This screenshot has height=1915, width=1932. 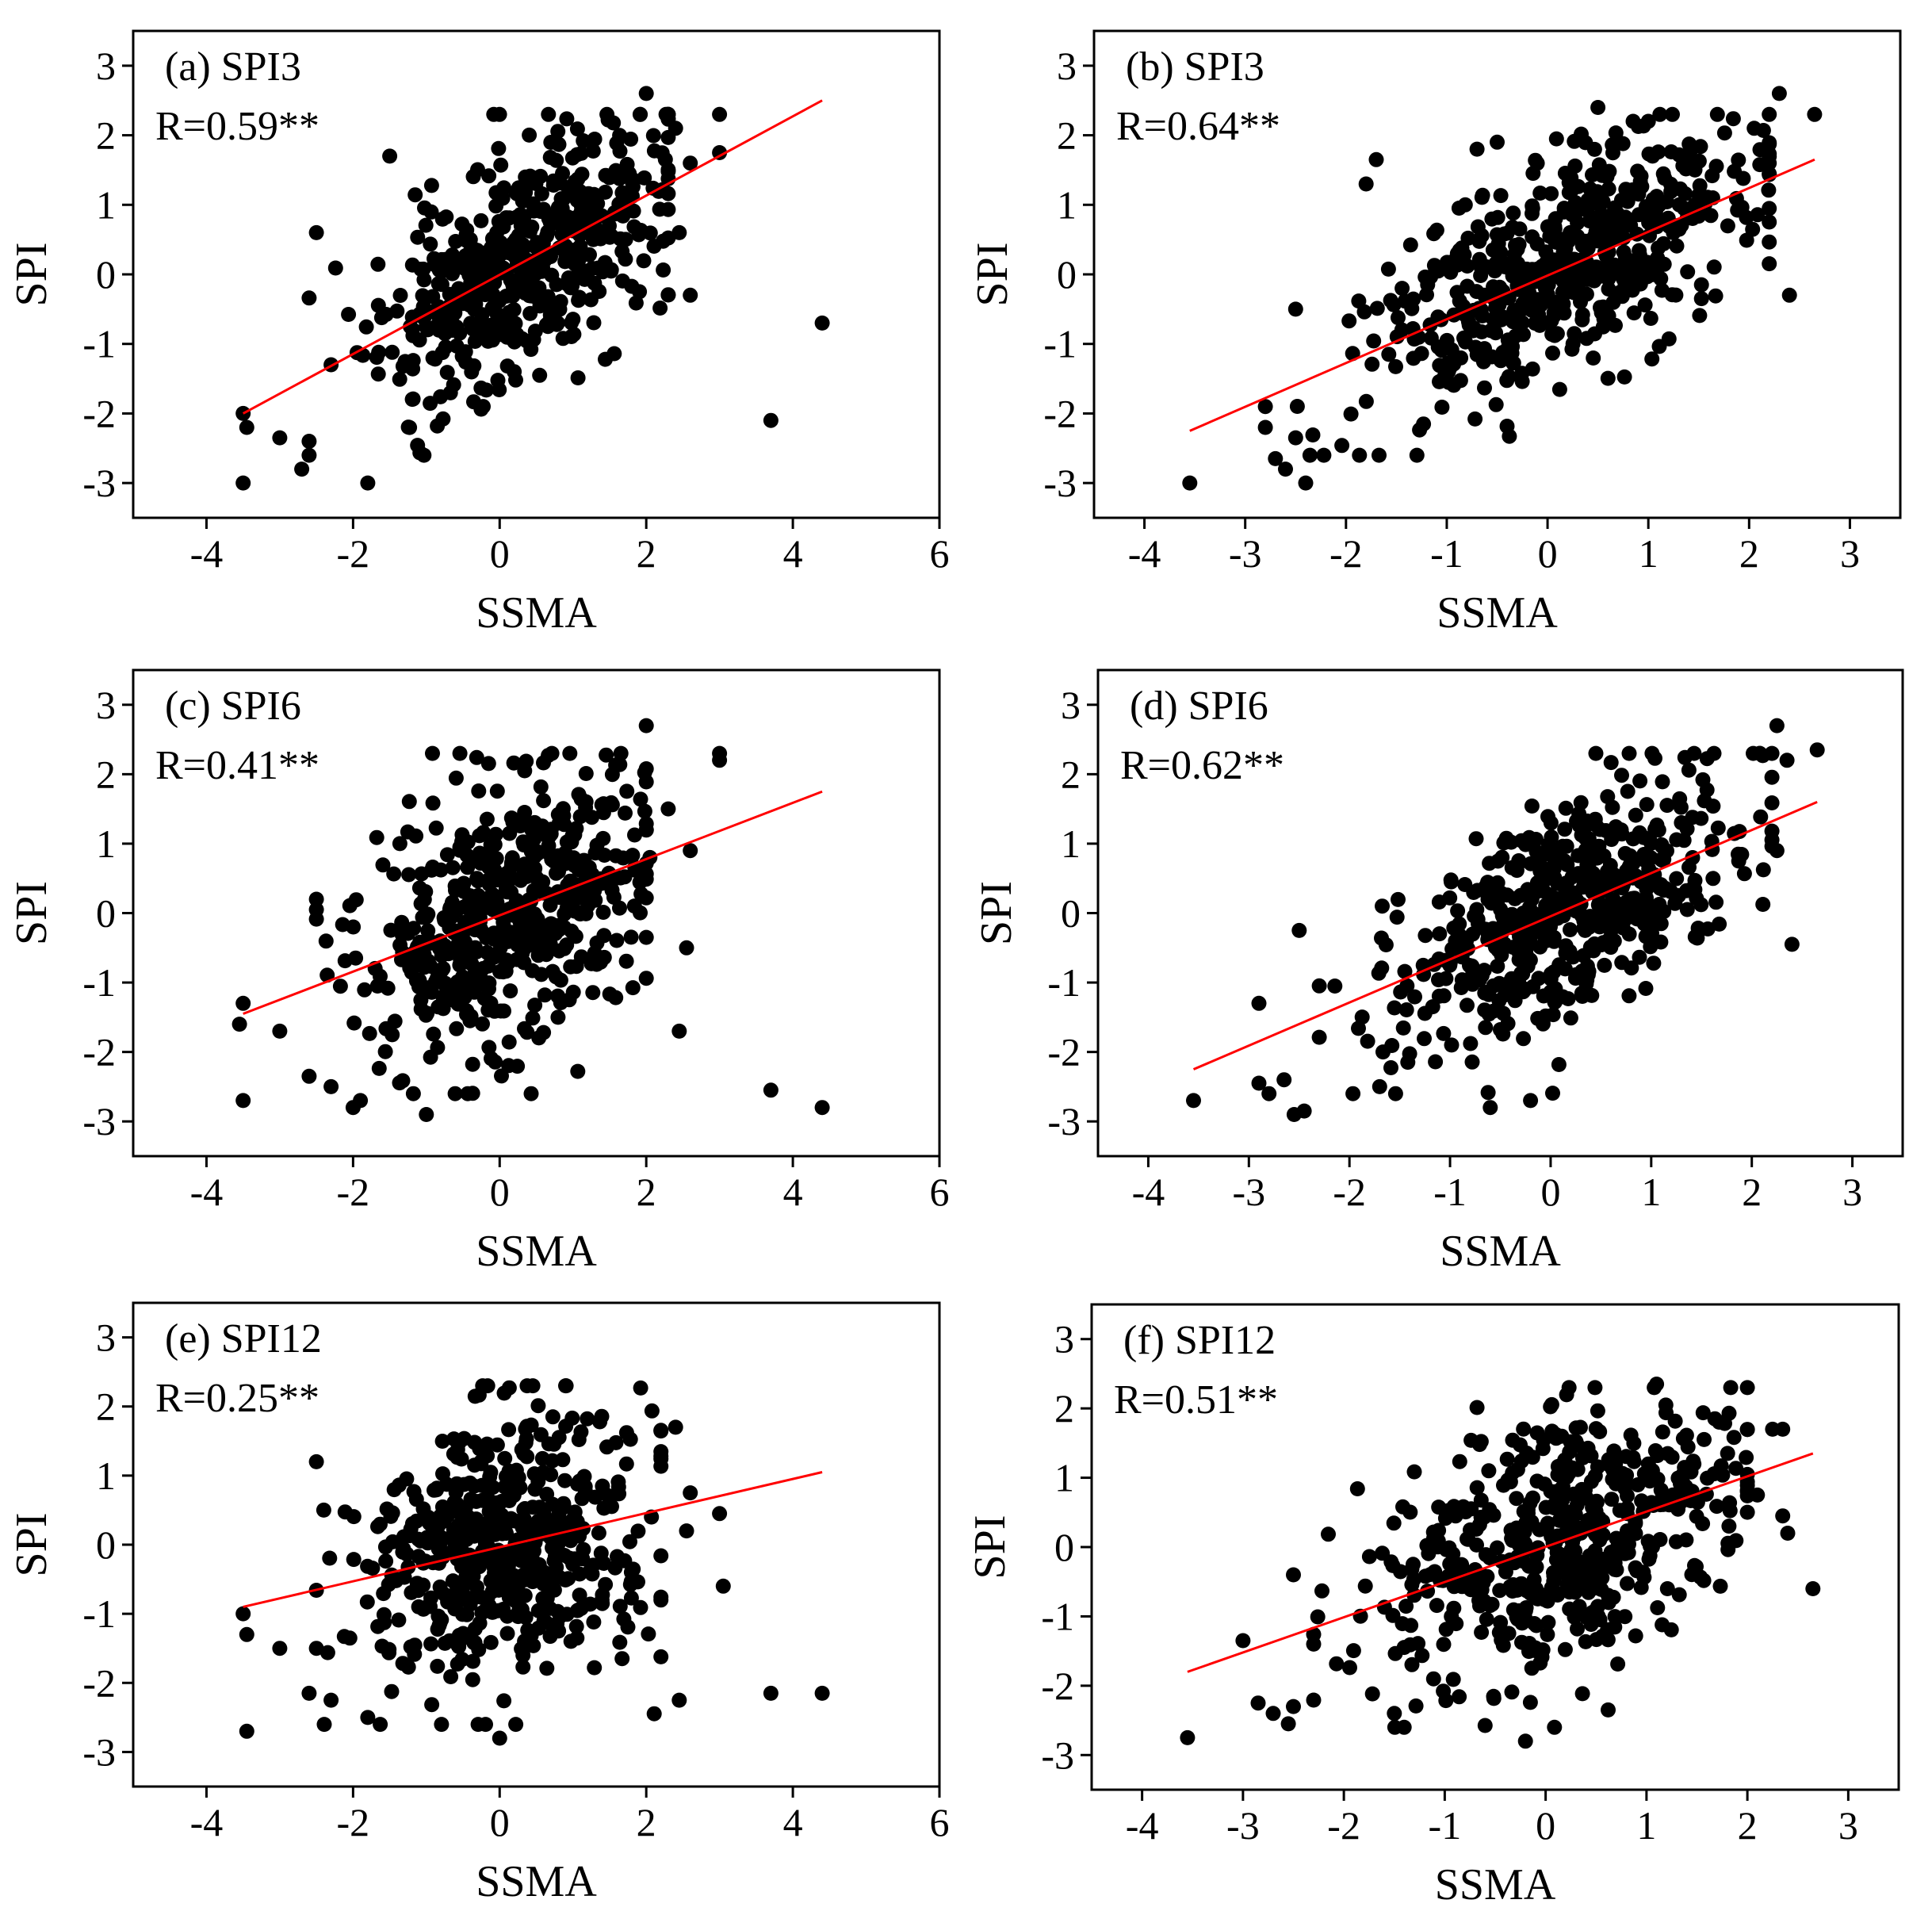 What do you see at coordinates (1852, 1192) in the screenshot?
I see `x-tick-label: 3` at bounding box center [1852, 1192].